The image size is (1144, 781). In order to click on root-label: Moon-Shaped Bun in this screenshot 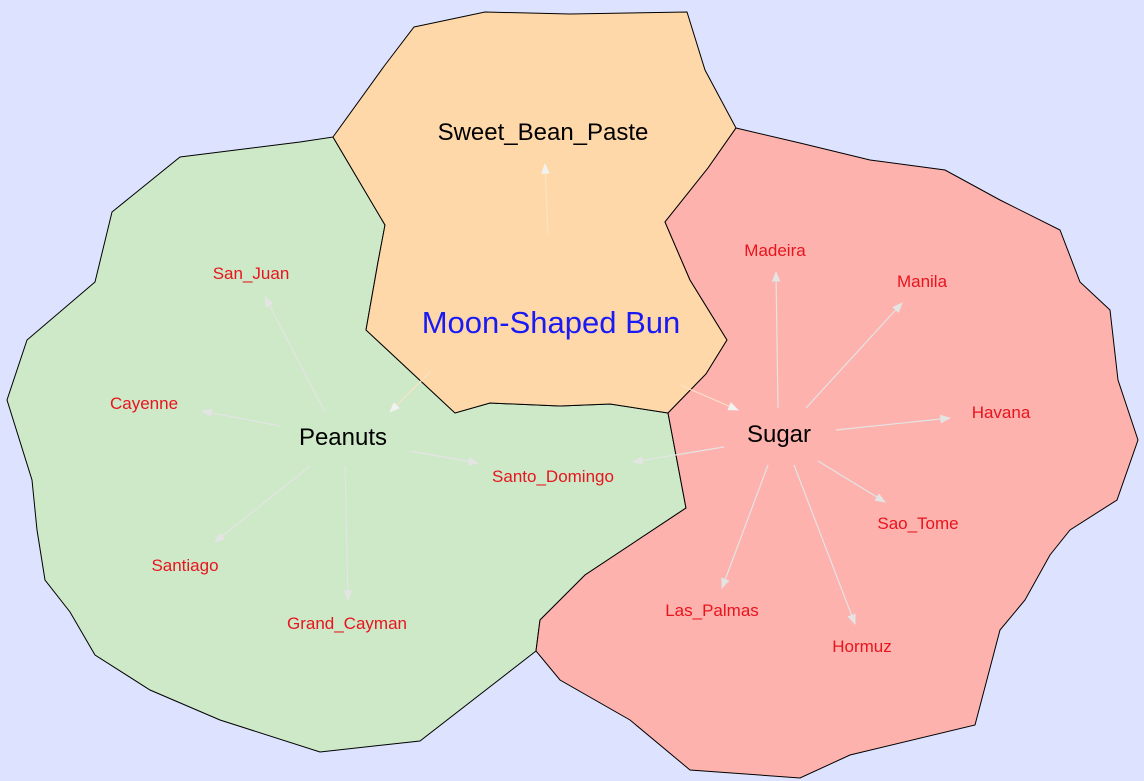, I will do `click(551, 322)`.